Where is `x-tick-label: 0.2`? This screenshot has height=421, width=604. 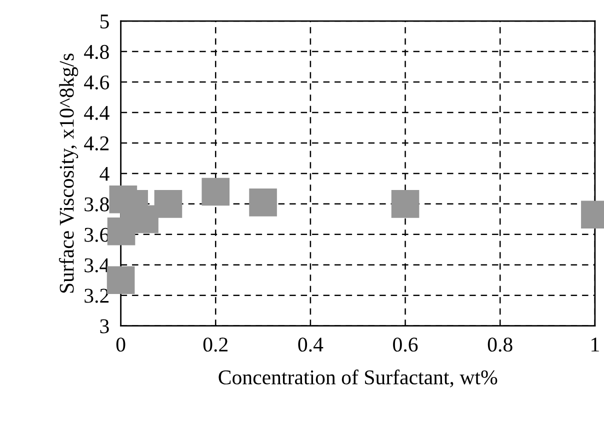 x-tick-label: 0.2 is located at coordinates (215, 345).